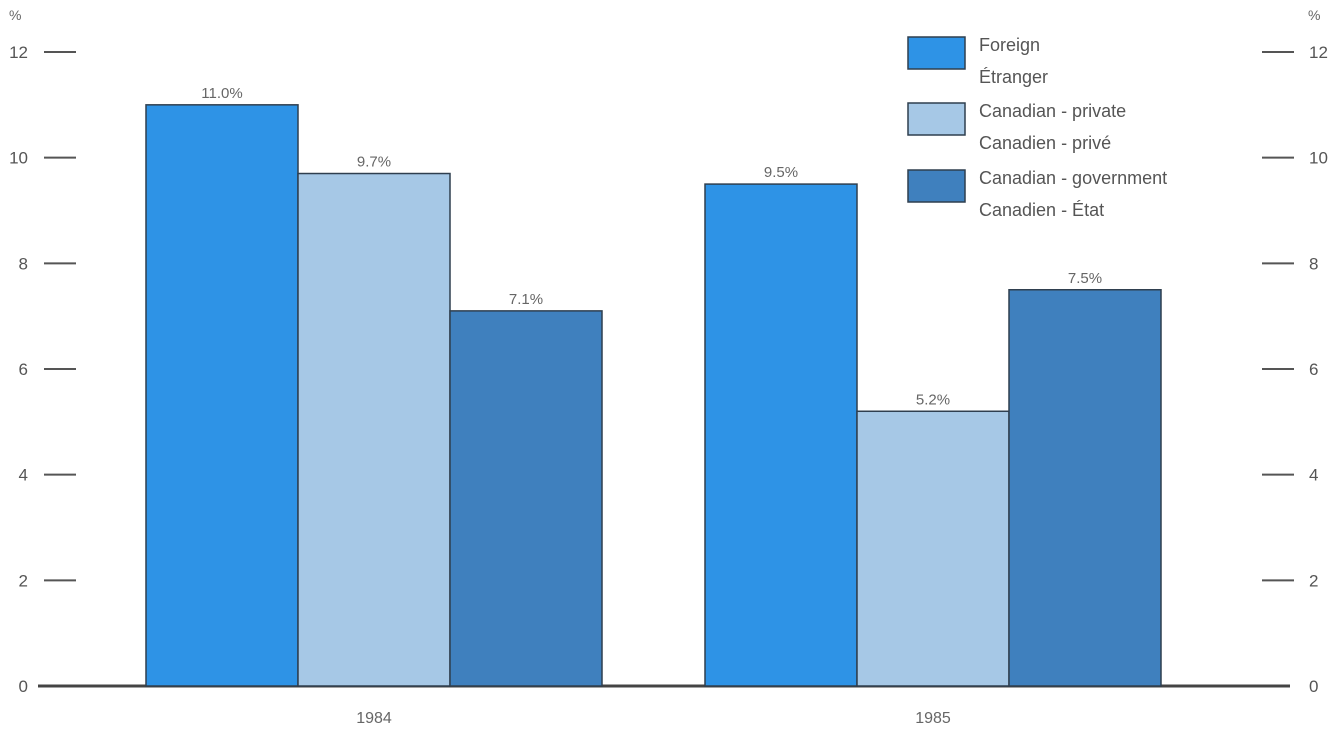  I want to click on bar-data-label: 5.2%, so click(933, 399).